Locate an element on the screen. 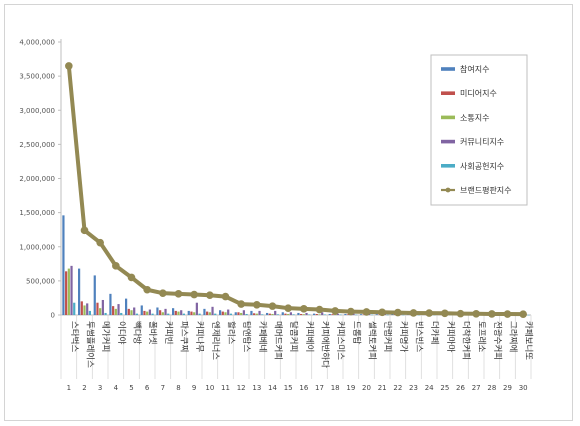 Image resolution: width=580 pixels, height=426 pixels. x-rank-number: 17 is located at coordinates (319, 388).